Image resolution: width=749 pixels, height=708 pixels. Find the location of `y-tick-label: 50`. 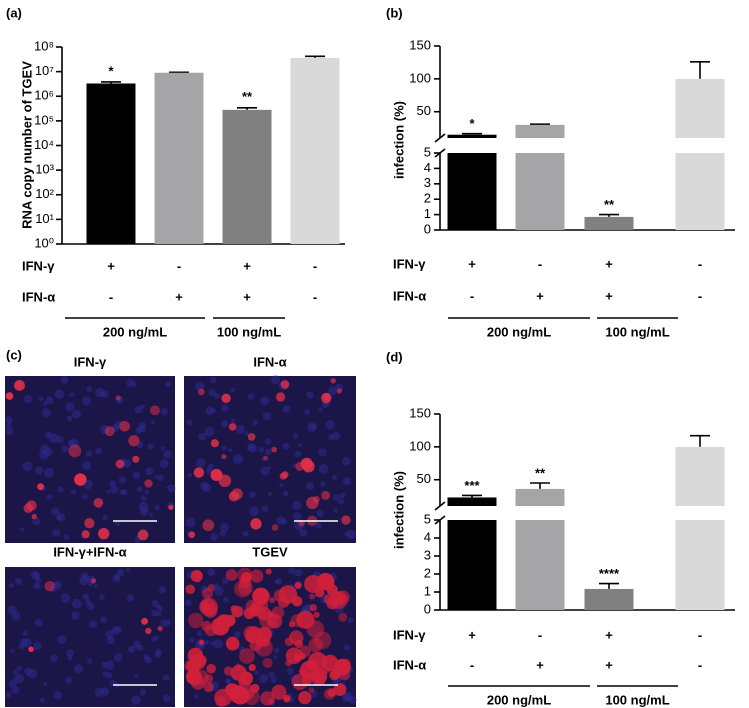

y-tick-label: 50 is located at coordinates (424, 110).